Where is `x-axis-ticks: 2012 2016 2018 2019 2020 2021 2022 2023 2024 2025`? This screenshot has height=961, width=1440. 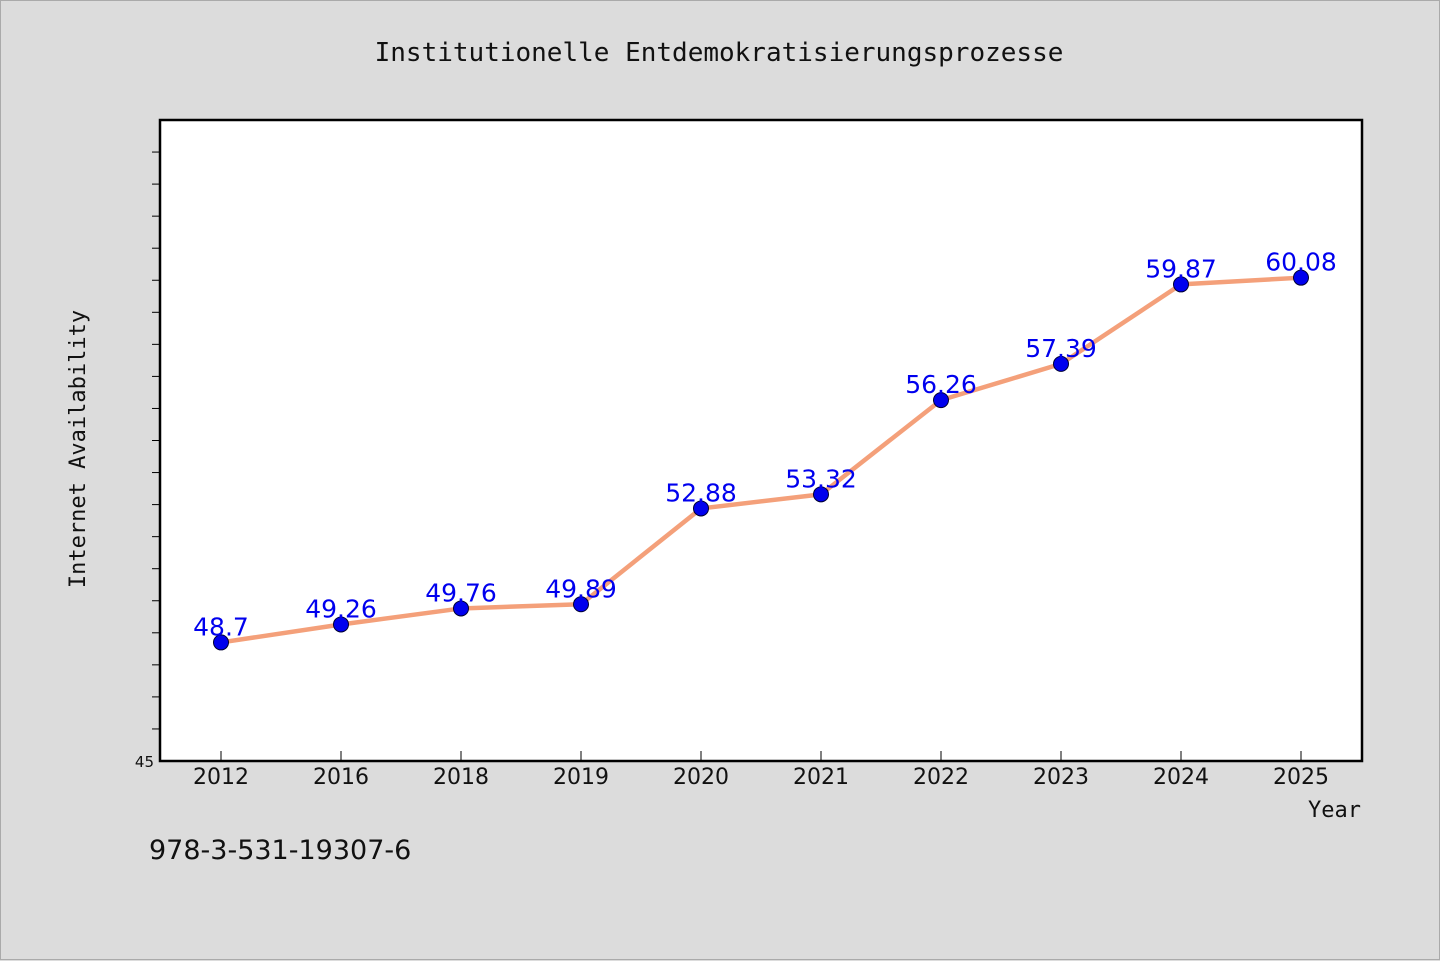
x-axis-ticks: 2012 2016 2018 2019 2020 2021 2022 2023 2024 2025 is located at coordinates (761, 770).